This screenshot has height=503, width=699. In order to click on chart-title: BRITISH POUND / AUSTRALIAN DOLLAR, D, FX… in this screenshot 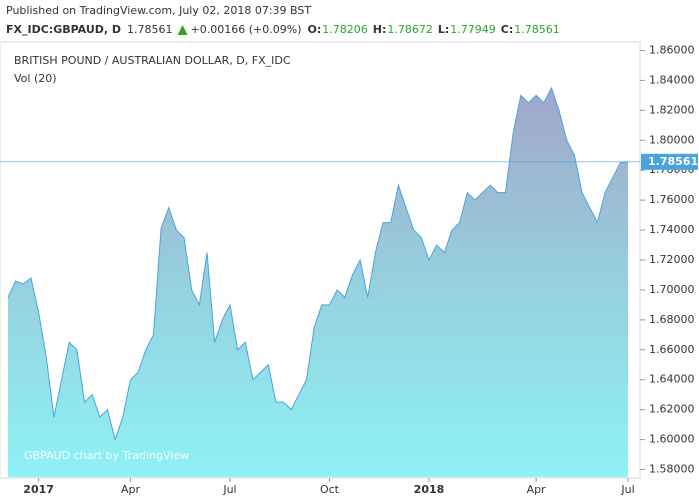, I will do `click(152, 60)`.